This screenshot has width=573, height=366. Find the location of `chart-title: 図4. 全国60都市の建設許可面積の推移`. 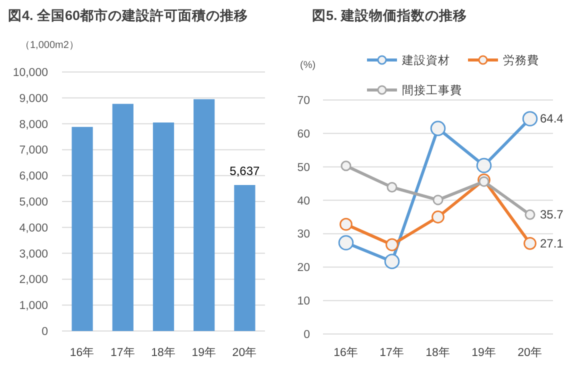

chart-title: 図4. 全国60都市の建設許可面積の推移 is located at coordinates (128, 15).